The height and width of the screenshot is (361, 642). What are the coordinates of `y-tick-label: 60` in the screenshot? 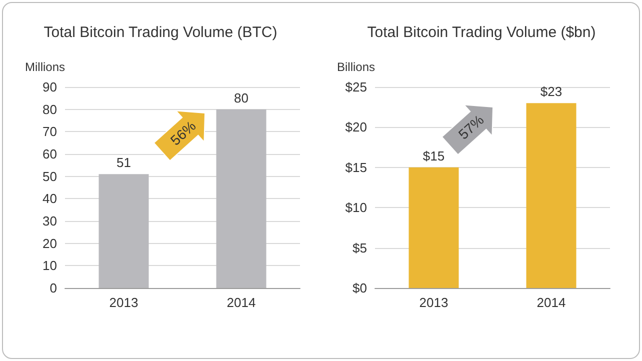 It's located at (49, 154).